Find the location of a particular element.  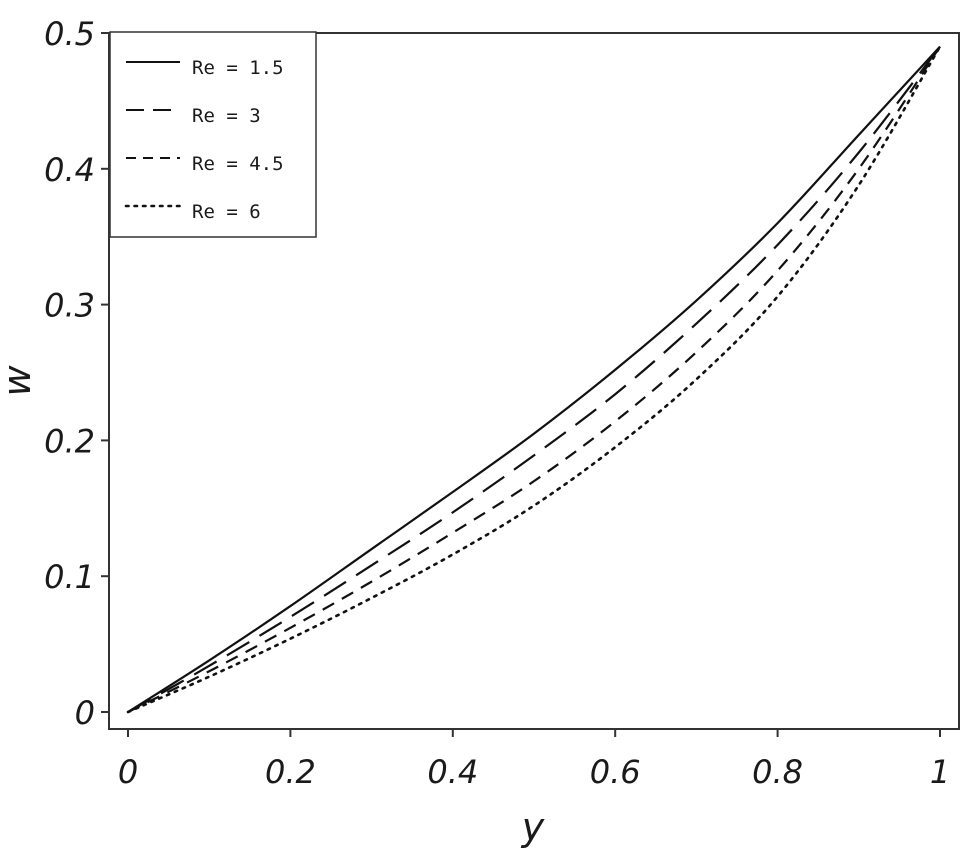

legend-label: Re = 4.5 is located at coordinates (238, 164).